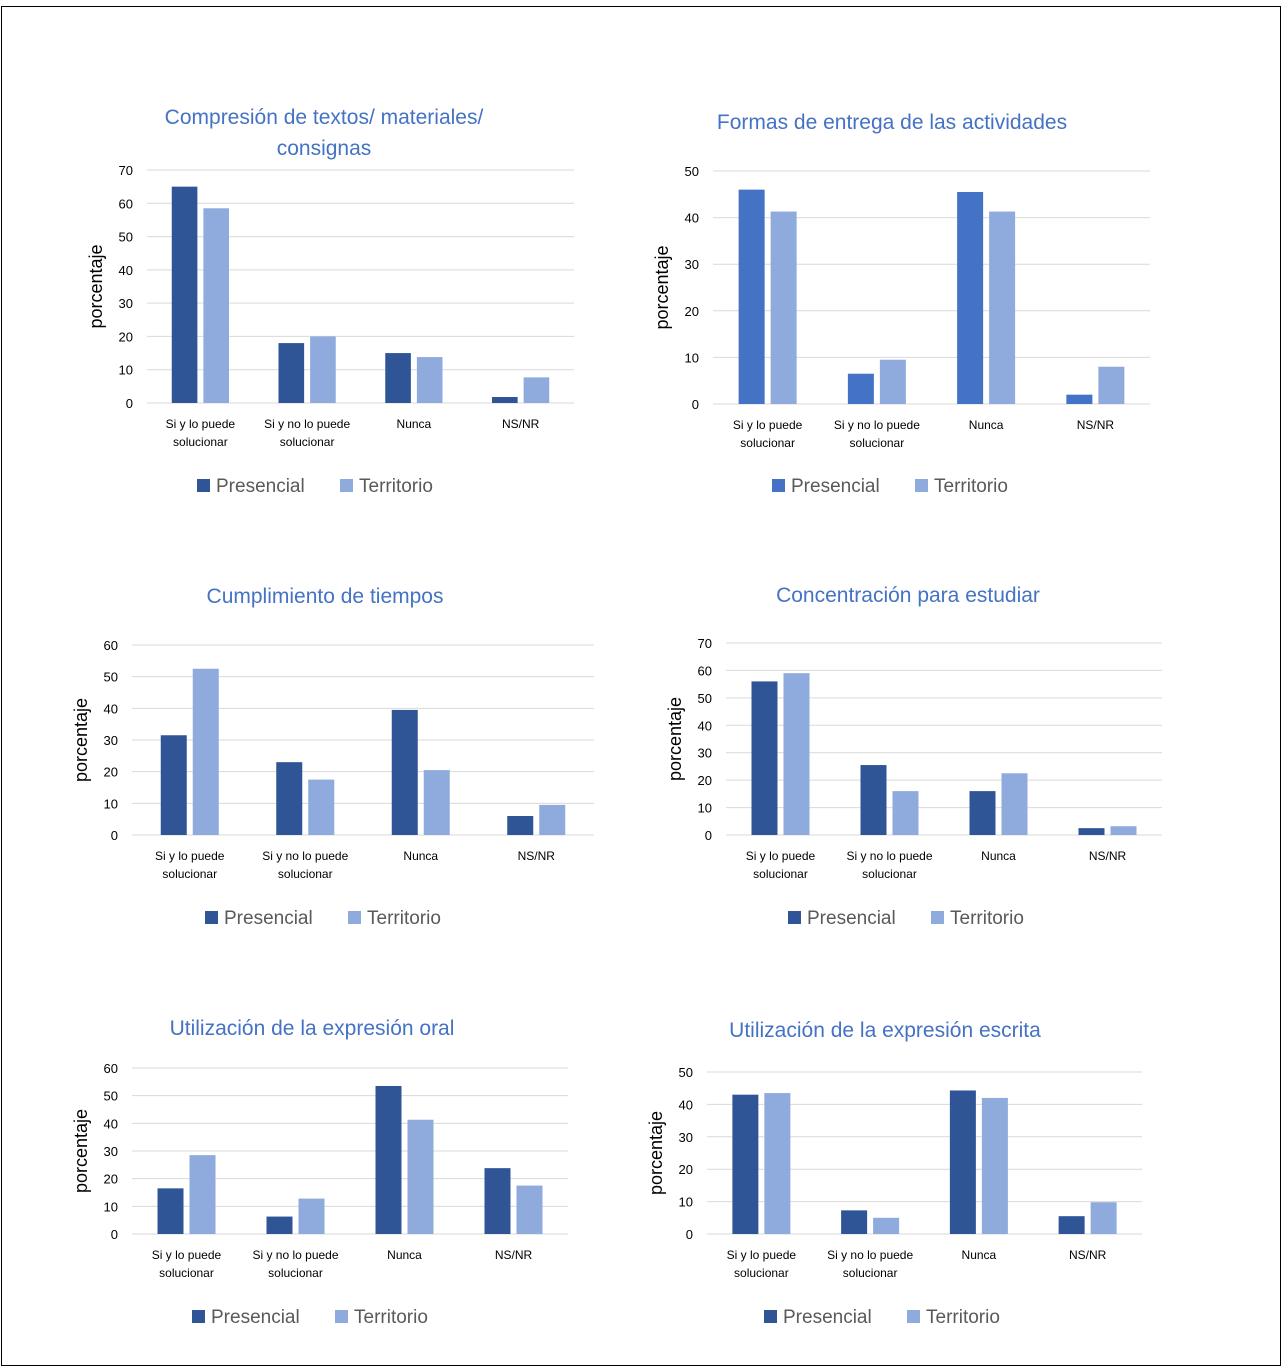  Describe the element at coordinates (705, 643) in the screenshot. I see `y-tick-label: 70` at that location.